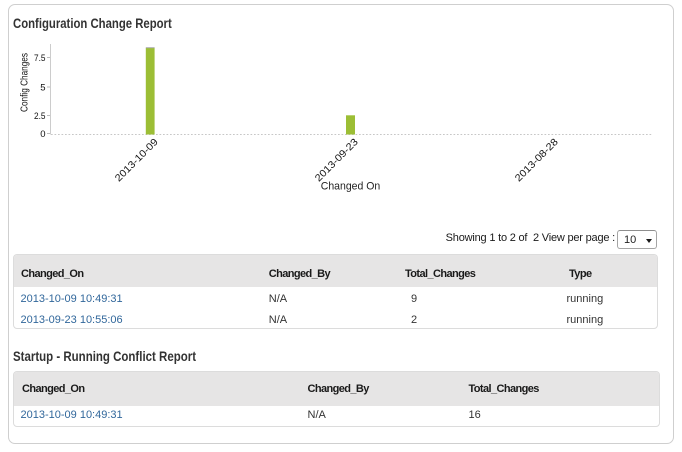 The width and height of the screenshot is (682, 452). What do you see at coordinates (40, 116) in the screenshot?
I see `svg-text: 2.5` at bounding box center [40, 116].